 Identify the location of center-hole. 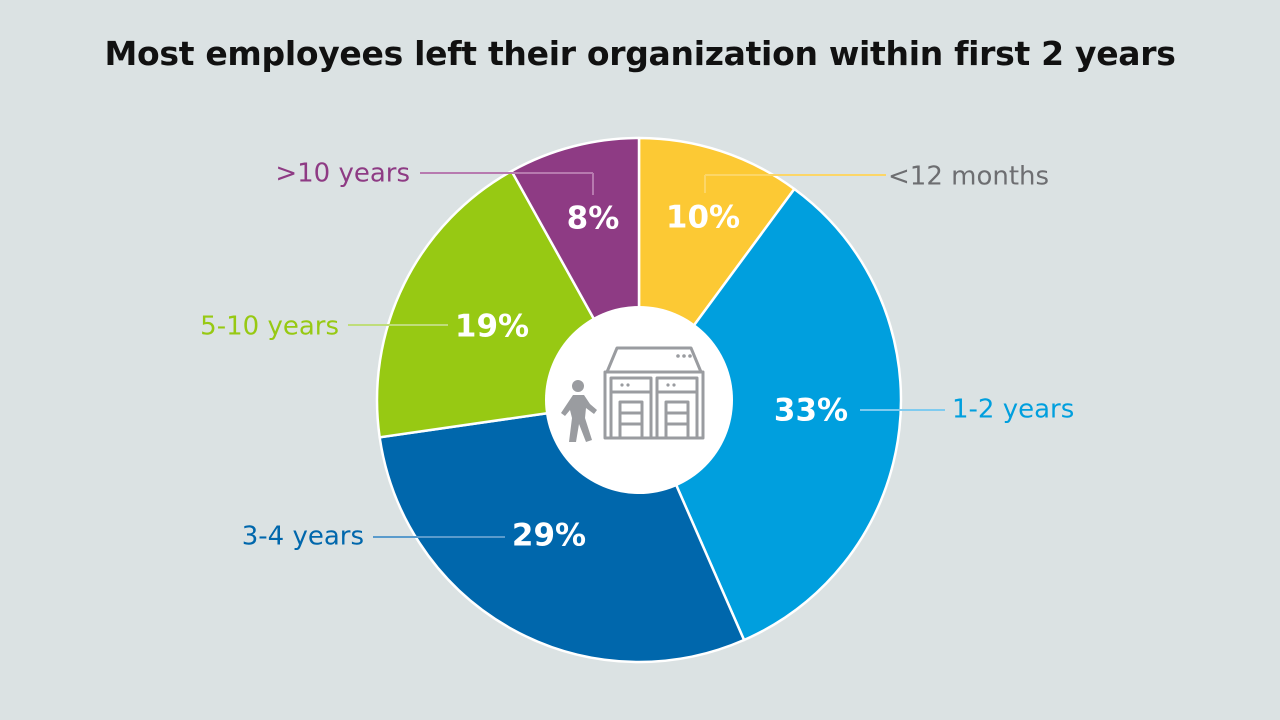
(639, 400).